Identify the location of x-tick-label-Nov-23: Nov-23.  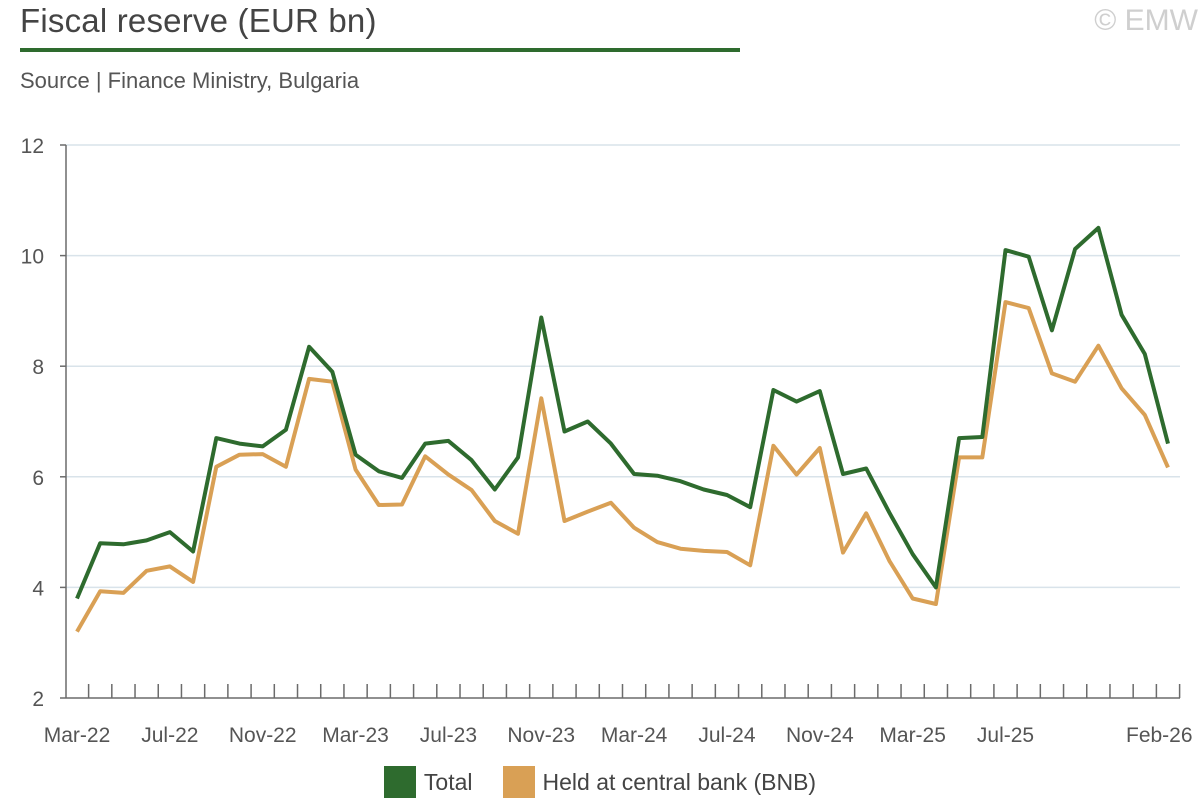
(541, 735).